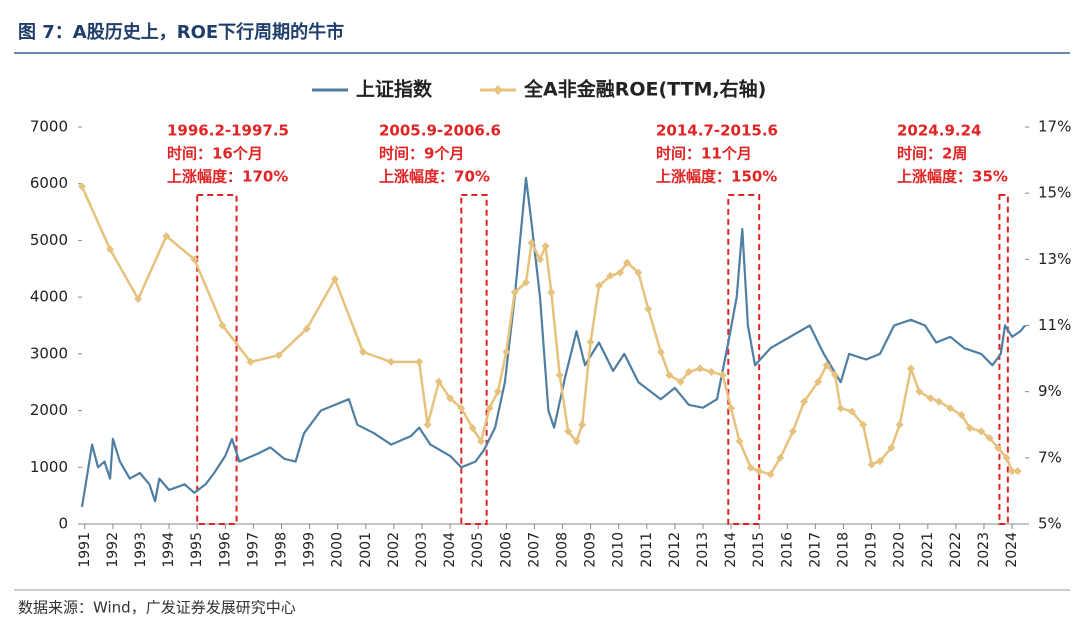  I want to click on x-tick-label: 2003, so click(422, 550).